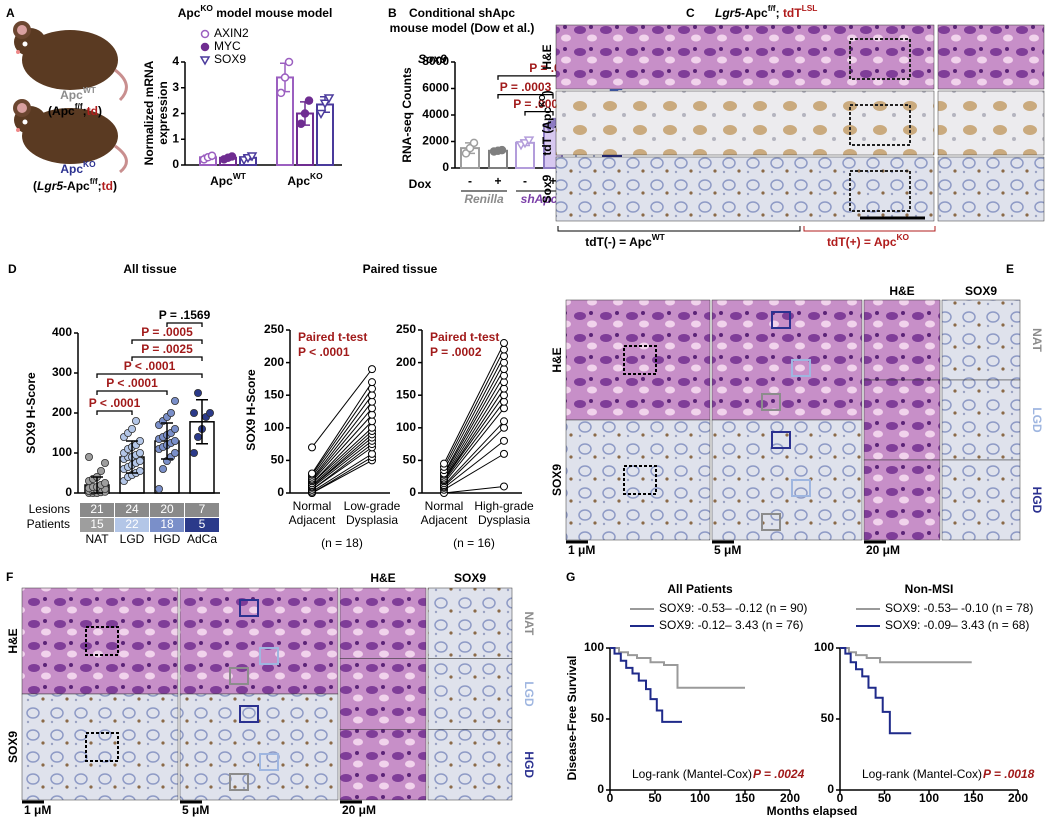  What do you see at coordinates (504, 520) in the screenshot?
I see `x-tick-label: Dysplasia` at bounding box center [504, 520].